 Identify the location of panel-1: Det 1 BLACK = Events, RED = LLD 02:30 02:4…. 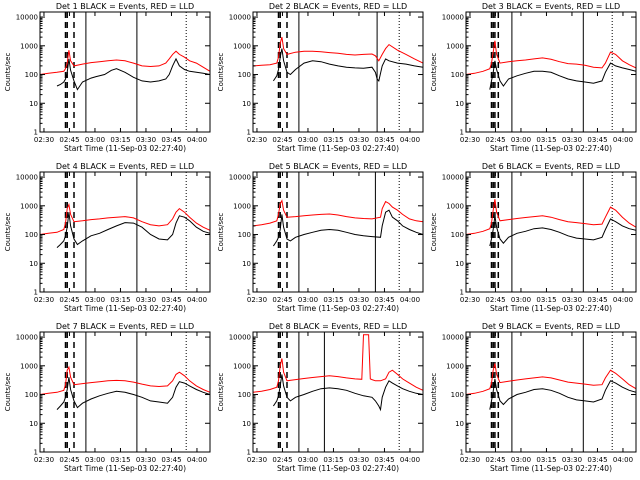
(107, 77).